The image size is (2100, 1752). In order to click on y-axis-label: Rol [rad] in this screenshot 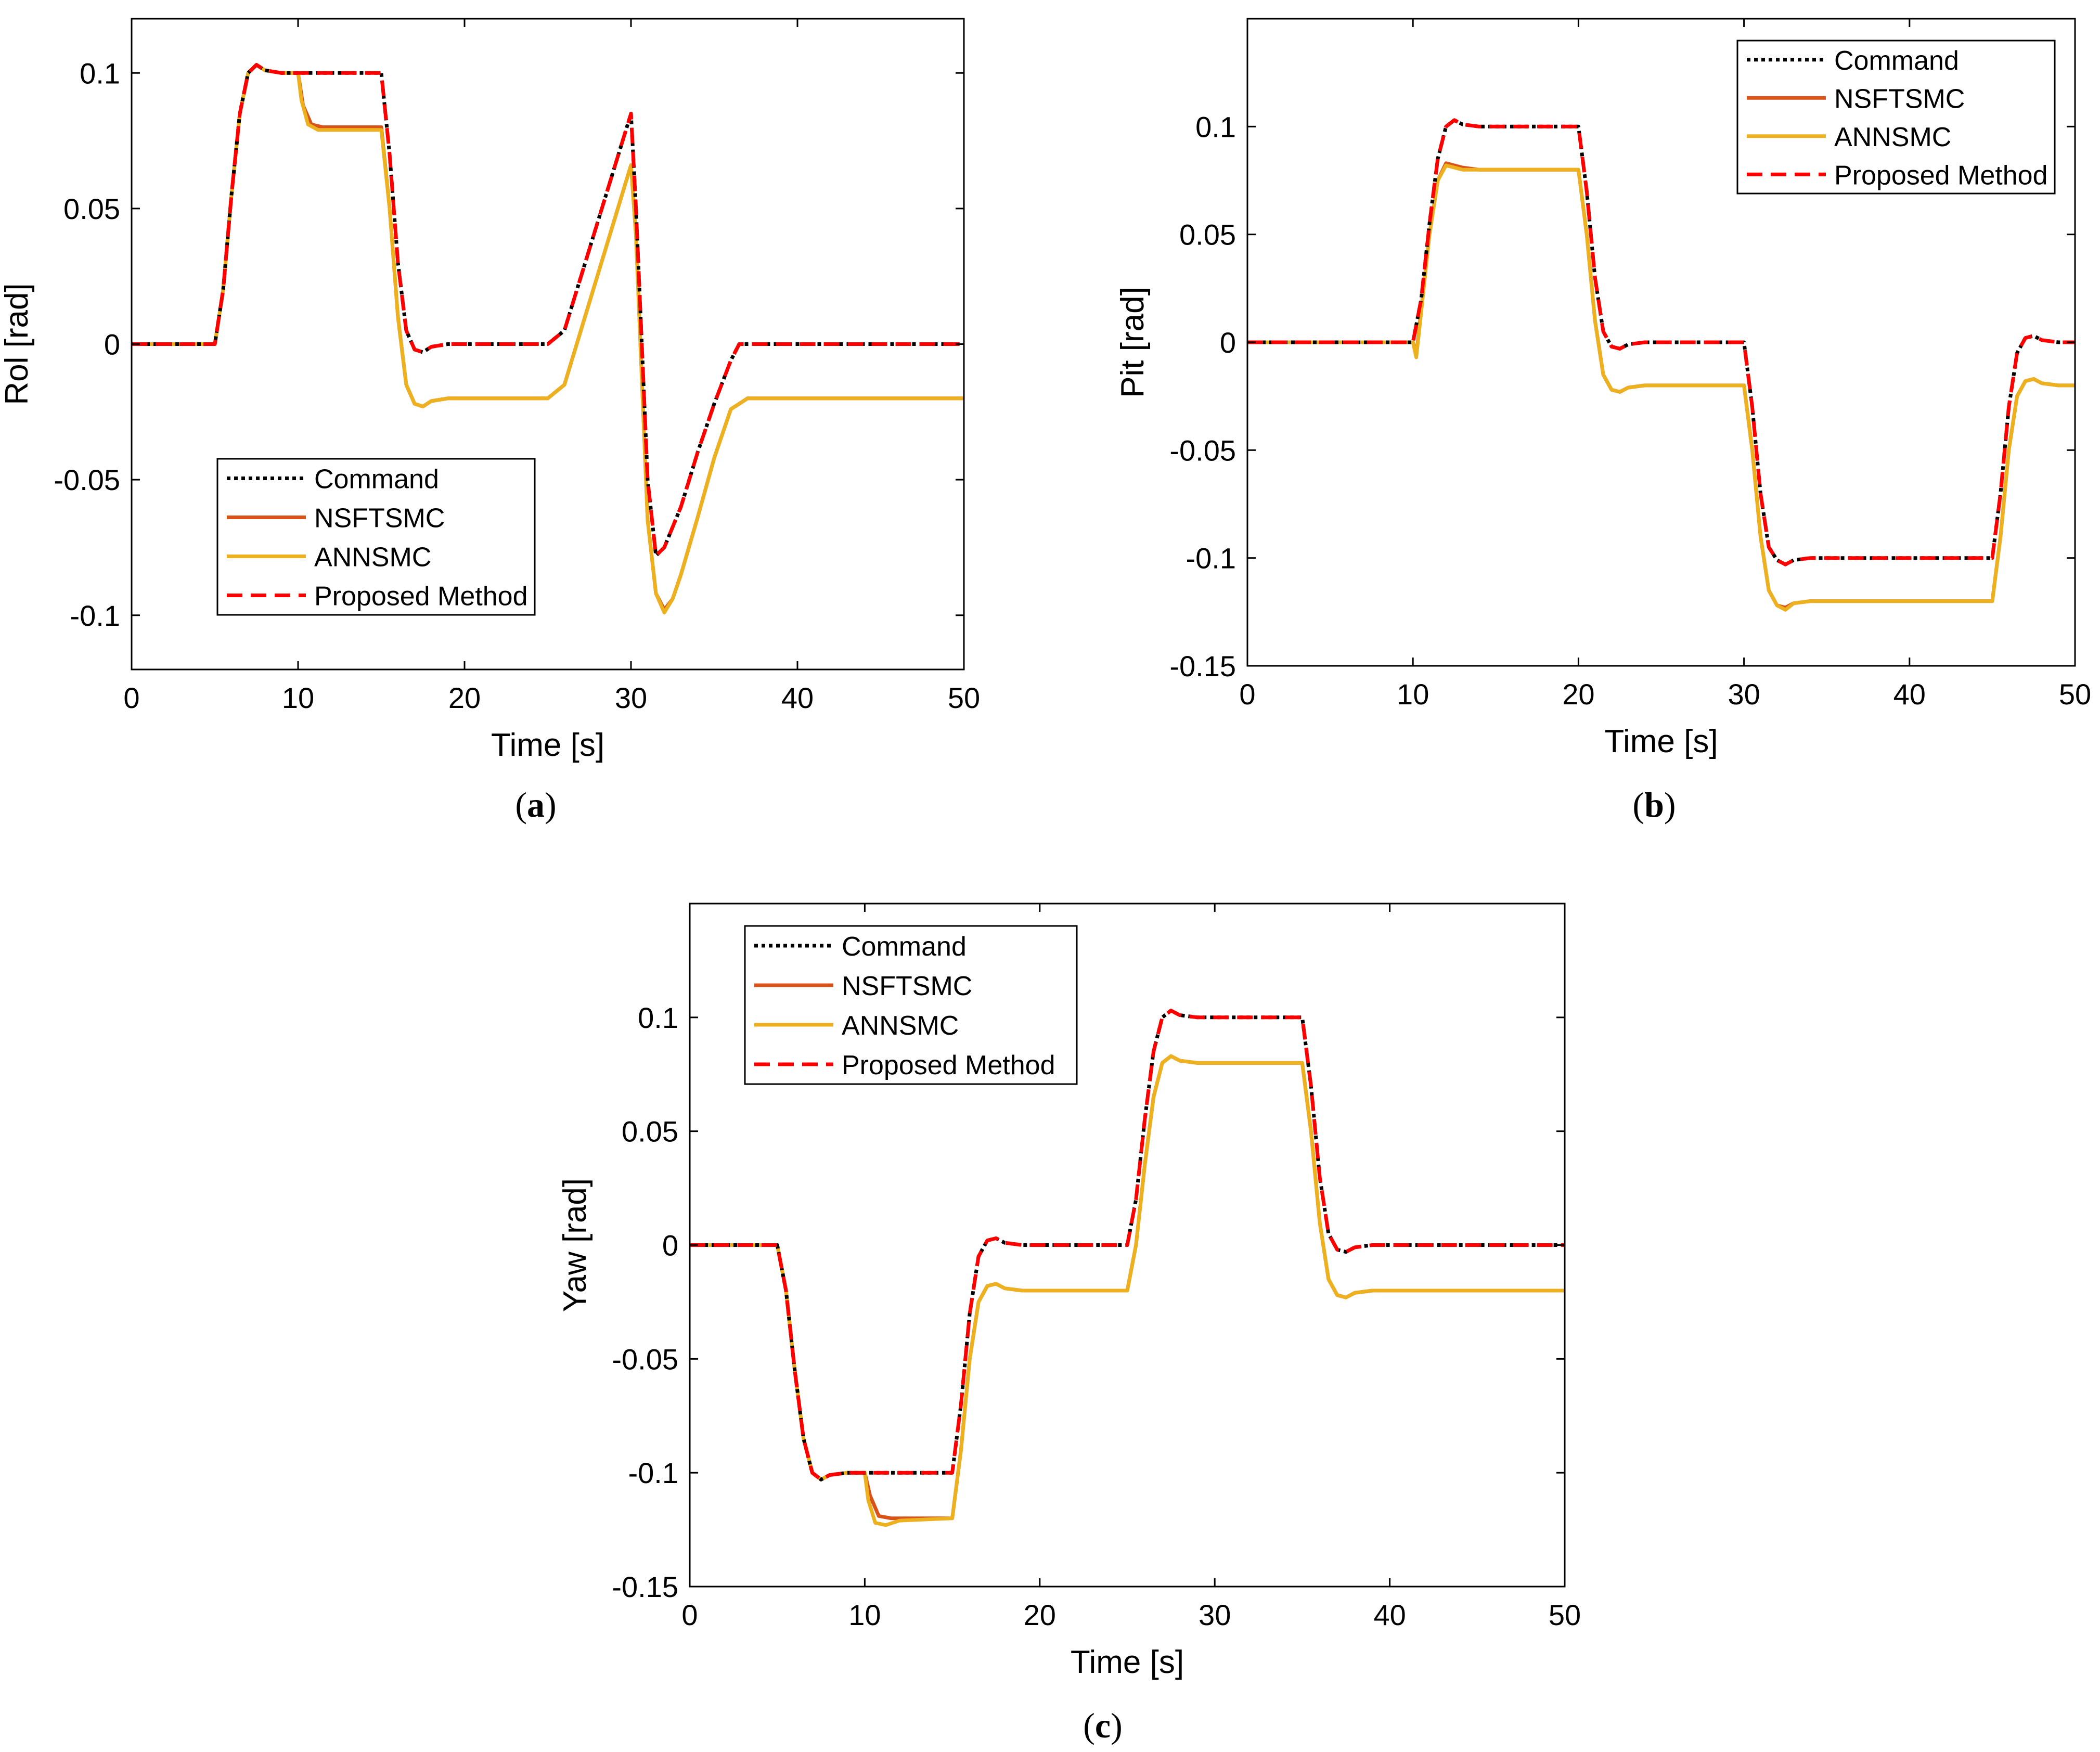, I will do `click(17, 344)`.